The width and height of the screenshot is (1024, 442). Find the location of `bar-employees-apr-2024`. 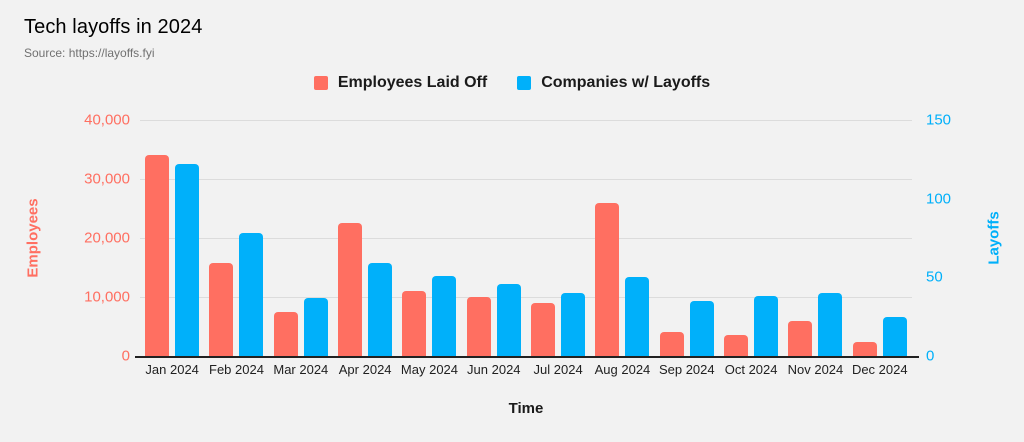

bar-employees-apr-2024 is located at coordinates (350, 289).